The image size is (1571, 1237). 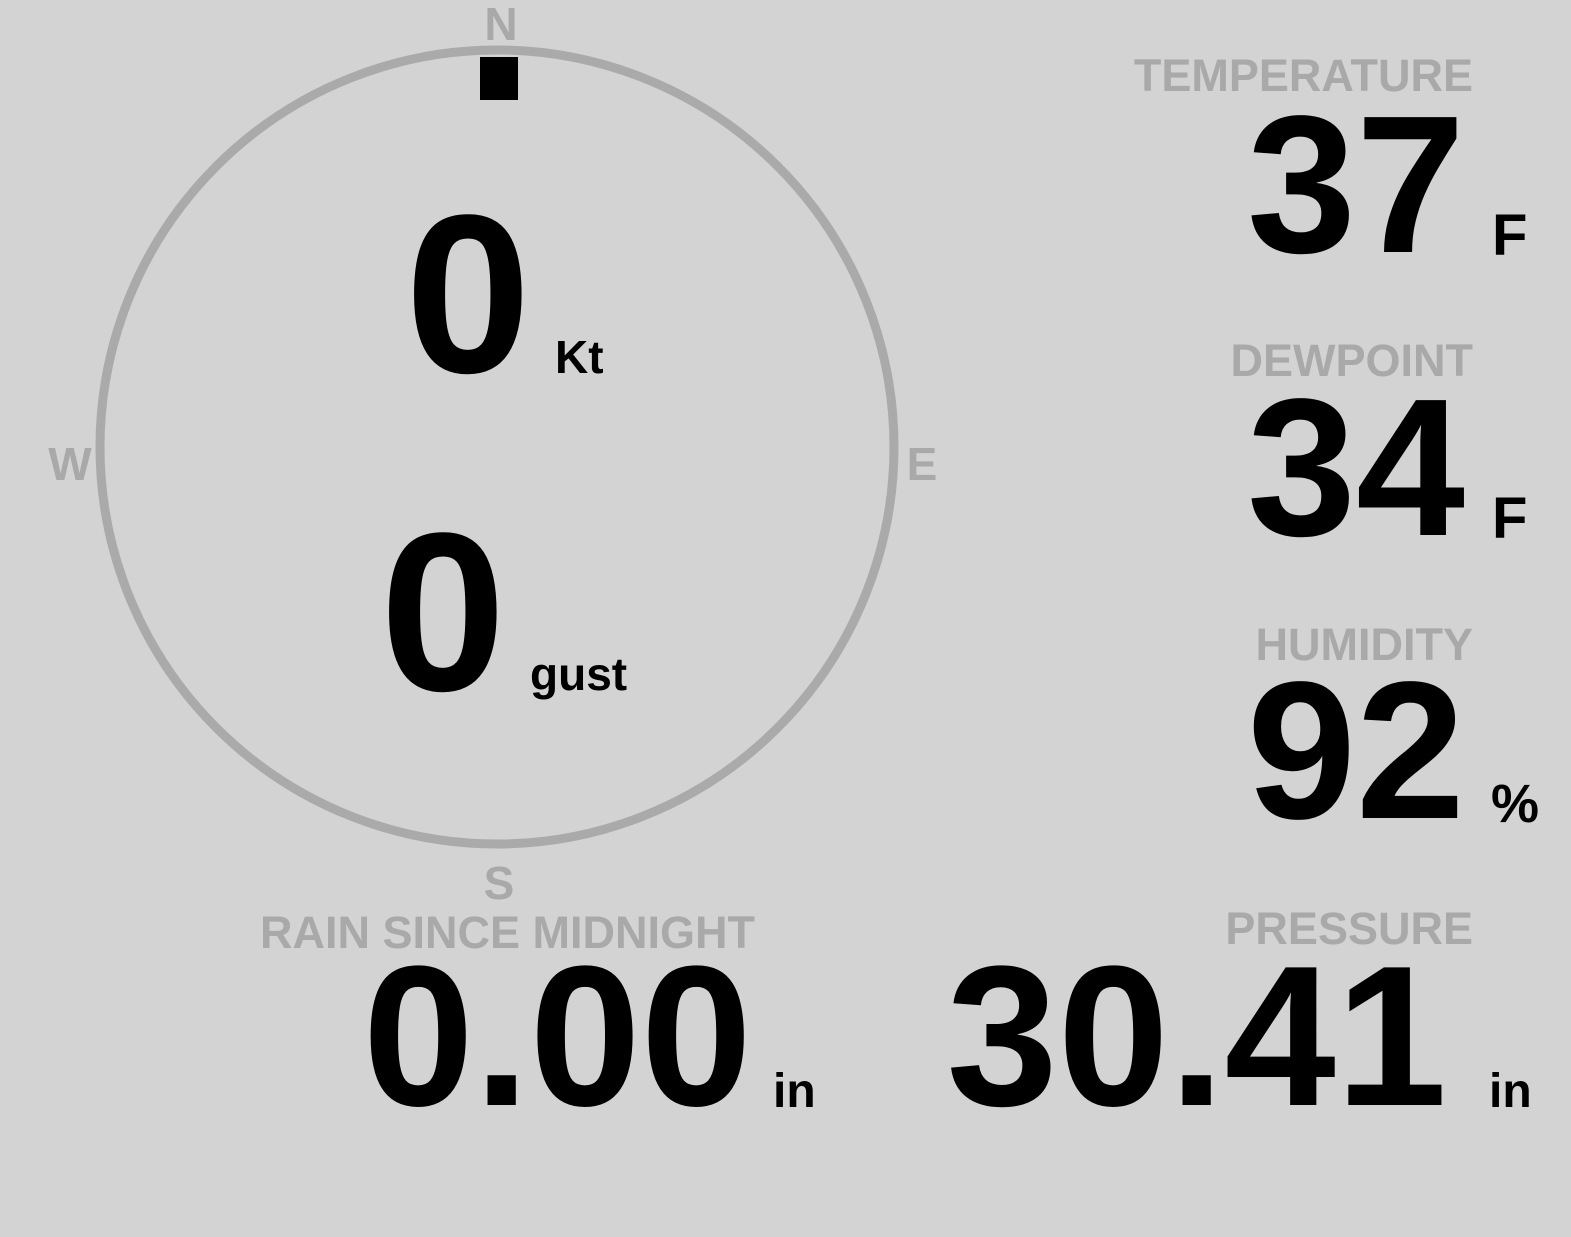 What do you see at coordinates (579, 357) in the screenshot?
I see `wind-speed-unit: Kt` at bounding box center [579, 357].